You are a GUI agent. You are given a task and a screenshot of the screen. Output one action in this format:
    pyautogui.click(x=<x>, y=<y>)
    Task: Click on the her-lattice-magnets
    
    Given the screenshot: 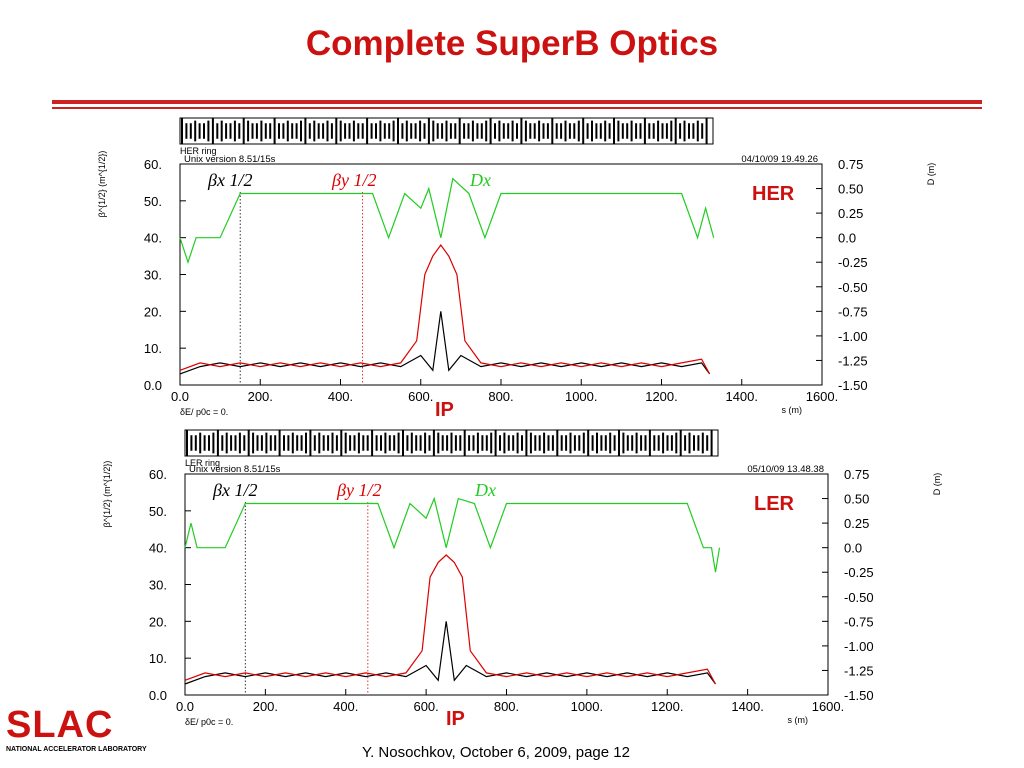 What is the action you would take?
    pyautogui.click(x=444, y=131)
    